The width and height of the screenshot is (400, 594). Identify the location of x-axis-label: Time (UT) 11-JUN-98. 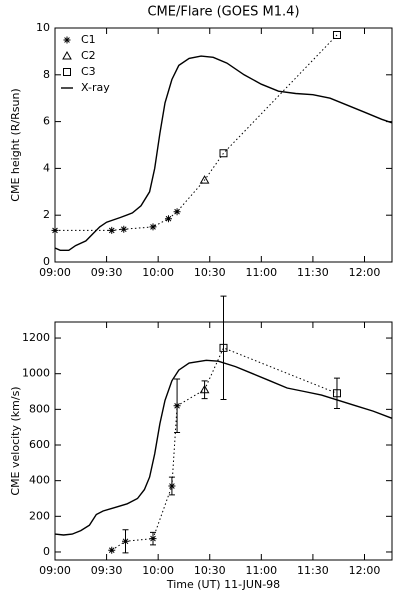
(223, 584).